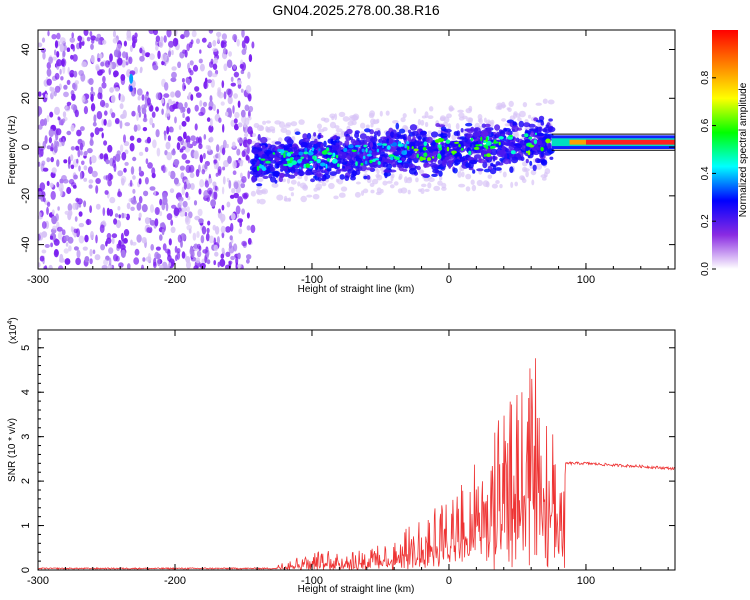 The image size is (750, 600). Describe the element at coordinates (175, 581) in the screenshot. I see `snr-x-tick-label: -200` at that location.